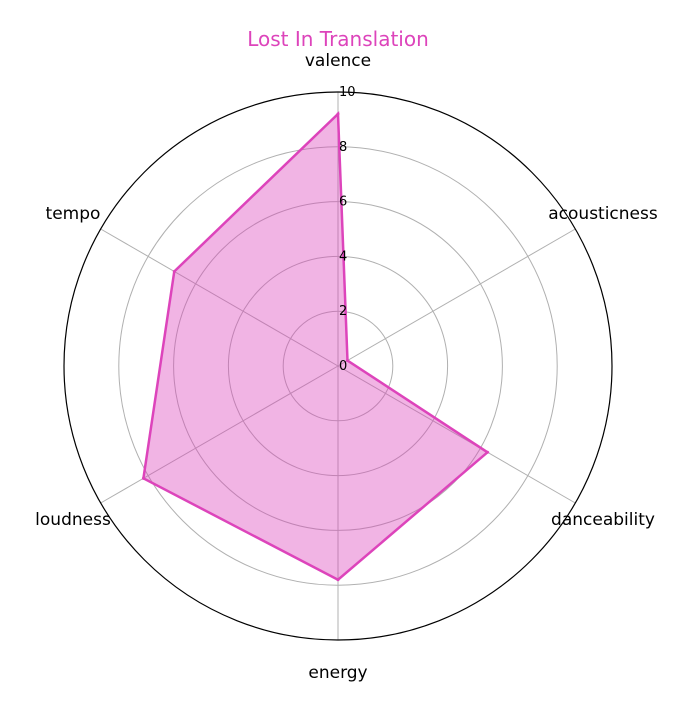 Image resolution: width=693 pixels, height=721 pixels. Describe the element at coordinates (343, 202) in the screenshot. I see `tick-label-6: 6` at that location.